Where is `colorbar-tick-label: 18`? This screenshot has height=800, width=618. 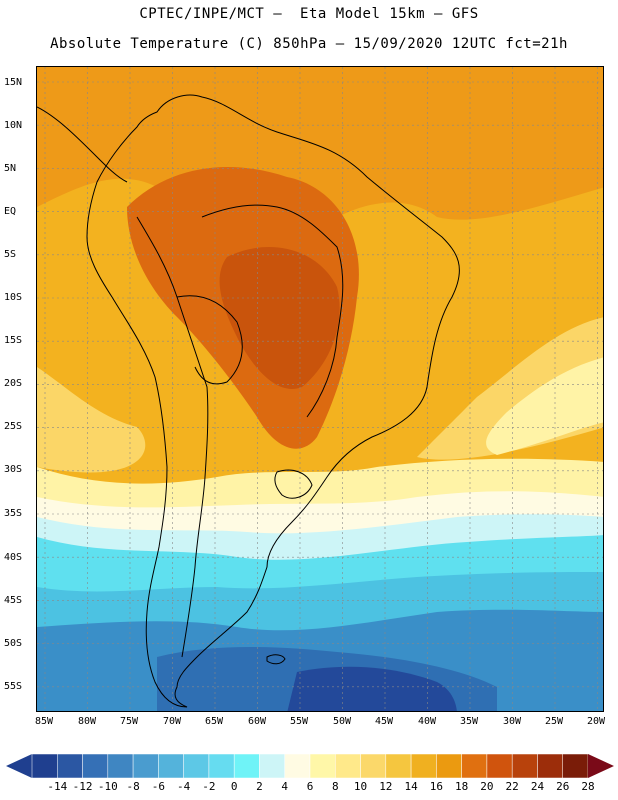 colorbar-tick-label: 18 is located at coordinates (462, 786).